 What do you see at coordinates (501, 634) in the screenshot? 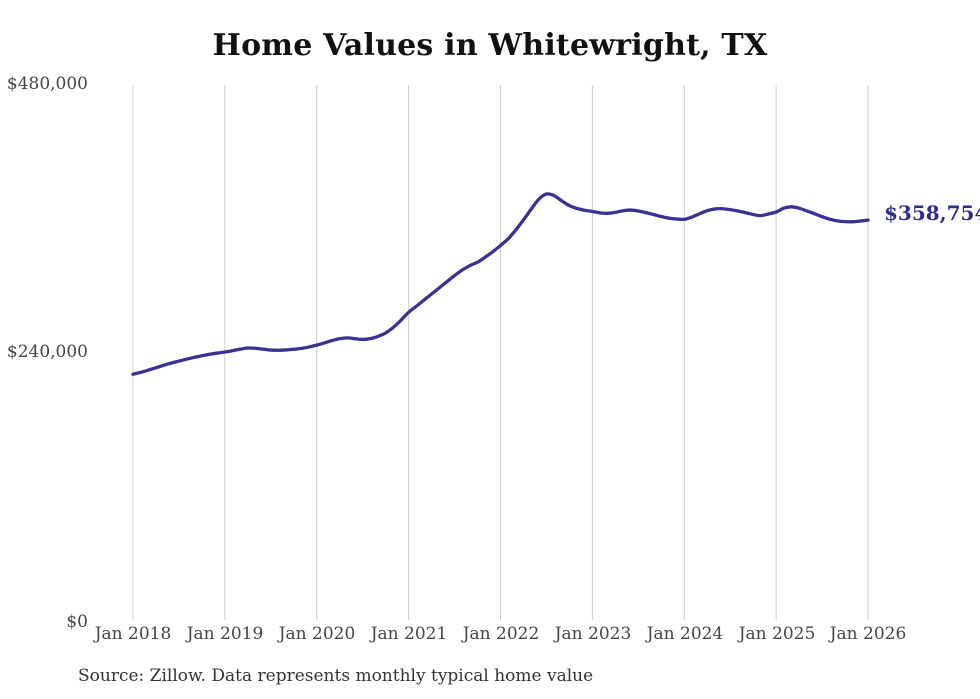
I see `x-axis-tick-jan-2022: Jan 2022` at bounding box center [501, 634].